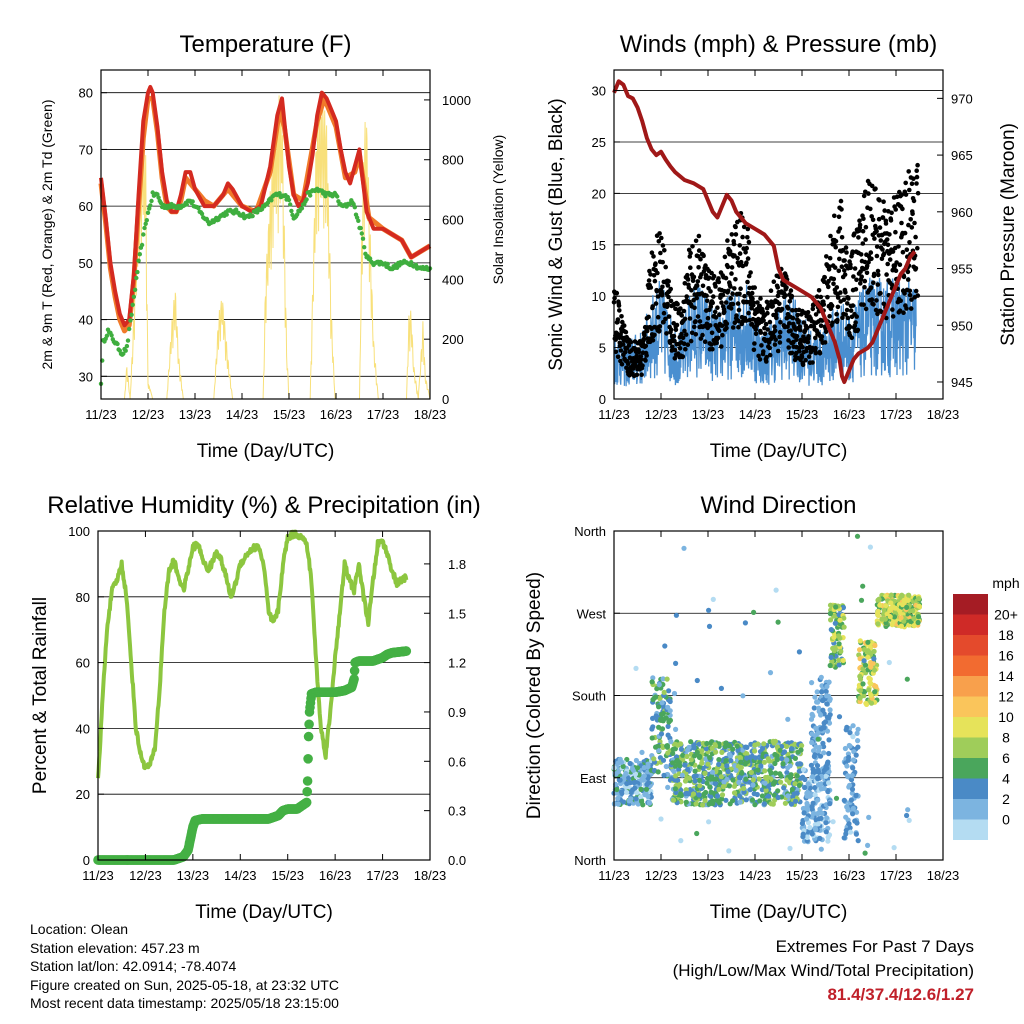 The height and width of the screenshot is (1024, 1024). I want to click on temperature-y2tick-label: 400, so click(453, 279).